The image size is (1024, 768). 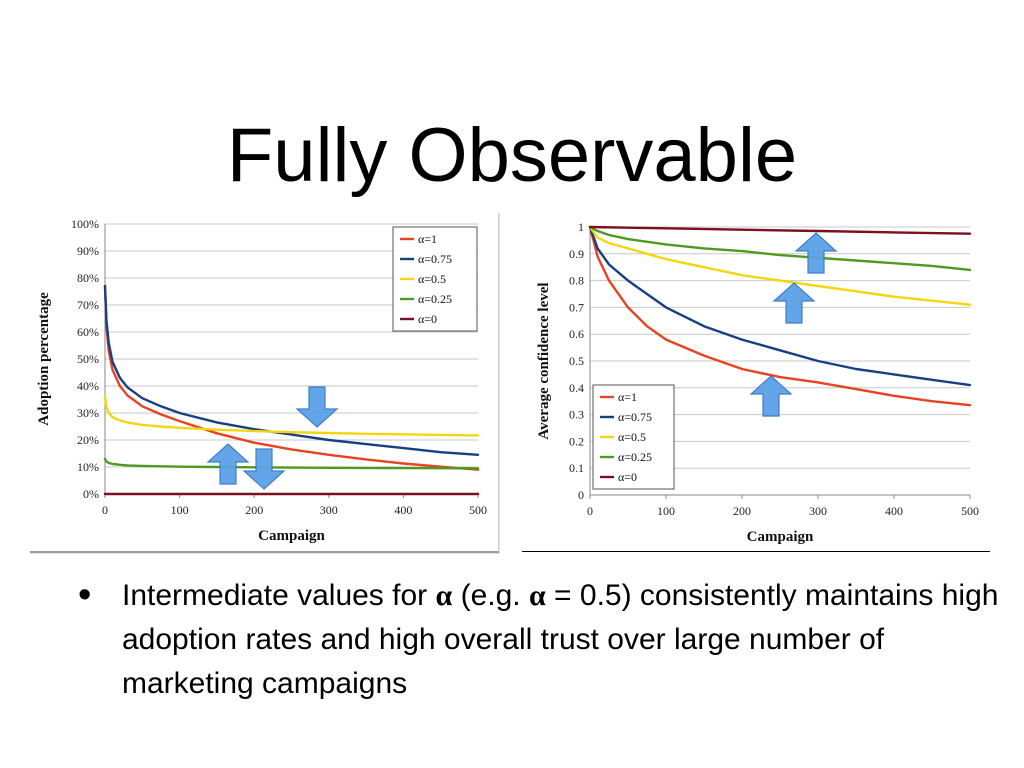 I want to click on y-tick-label: 0.2, so click(x=576, y=441).